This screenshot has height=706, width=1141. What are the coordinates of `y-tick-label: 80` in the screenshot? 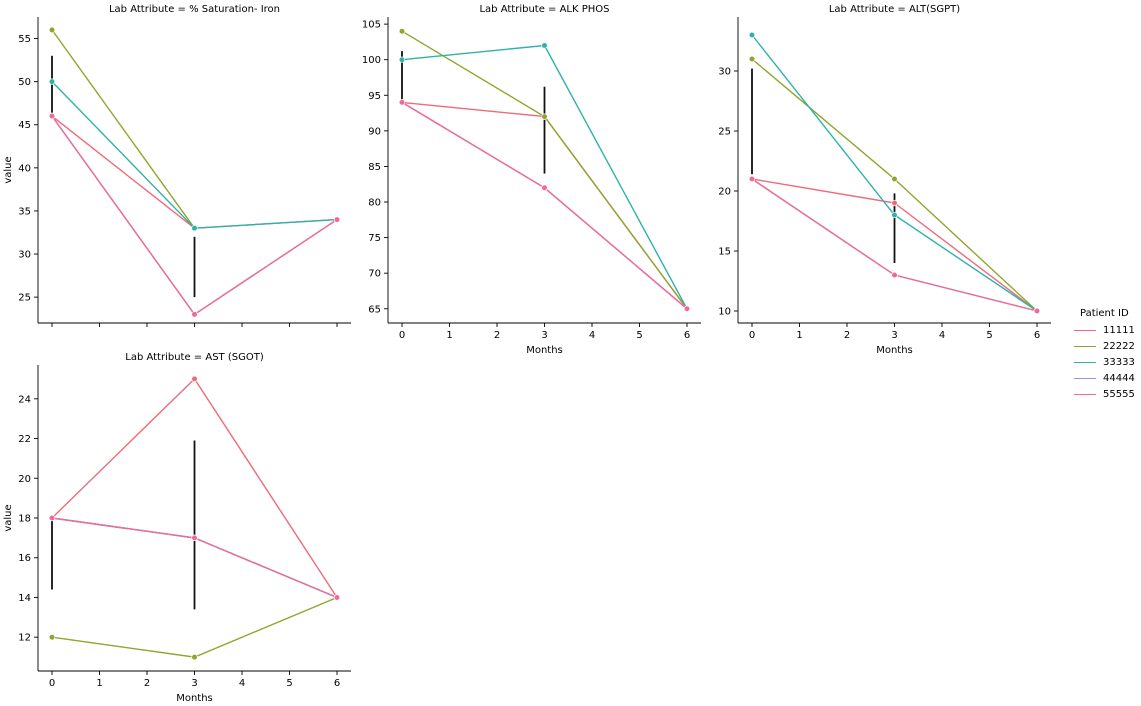 It's located at (374, 203).